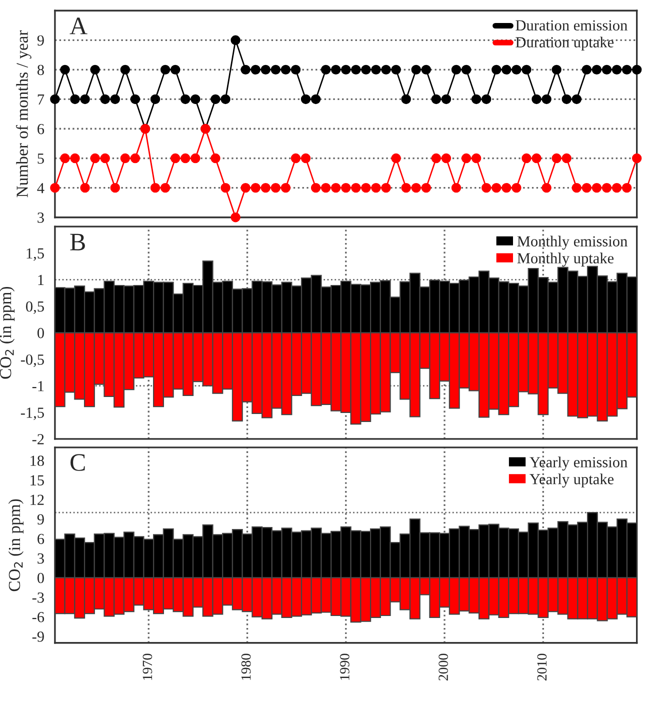  Describe the element at coordinates (40, 188) in the screenshot. I see `y-tick-label: 4` at that location.